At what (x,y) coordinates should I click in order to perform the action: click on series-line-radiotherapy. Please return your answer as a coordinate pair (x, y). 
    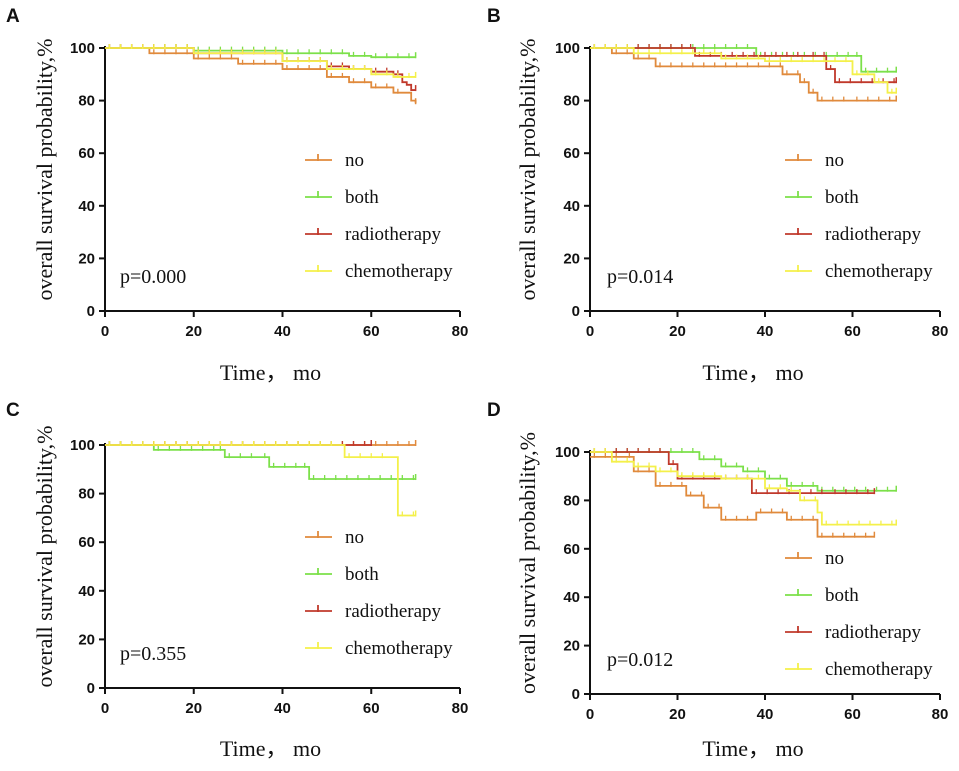
    Looking at the image, I should click on (732, 473).